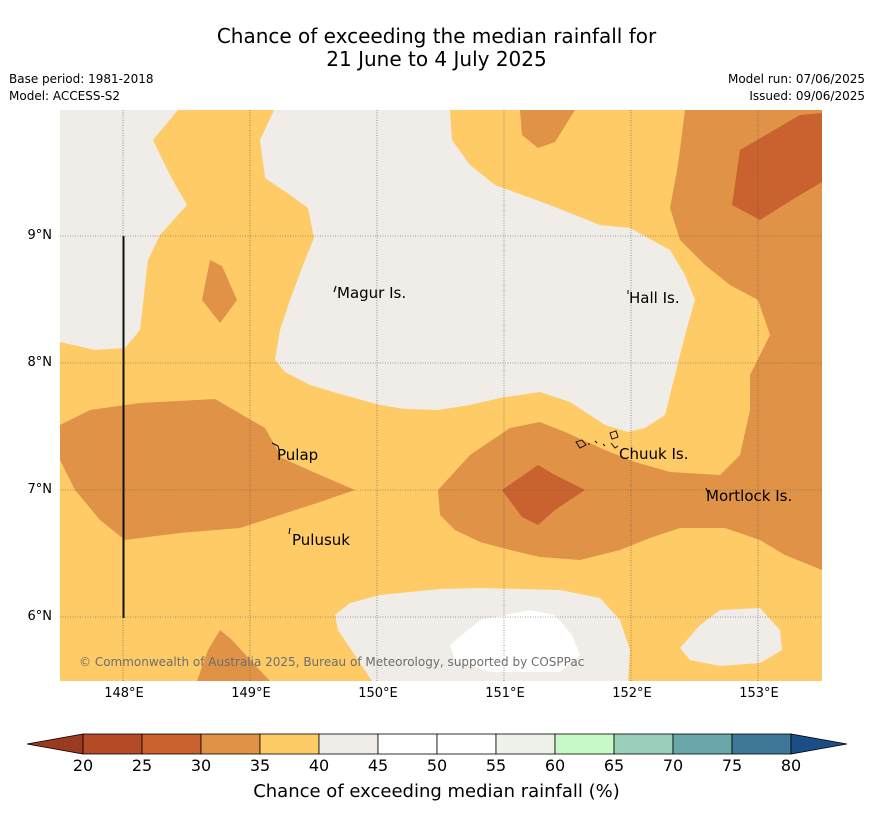  What do you see at coordinates (437, 765) in the screenshot?
I see `colorbar-tick: 50` at bounding box center [437, 765].